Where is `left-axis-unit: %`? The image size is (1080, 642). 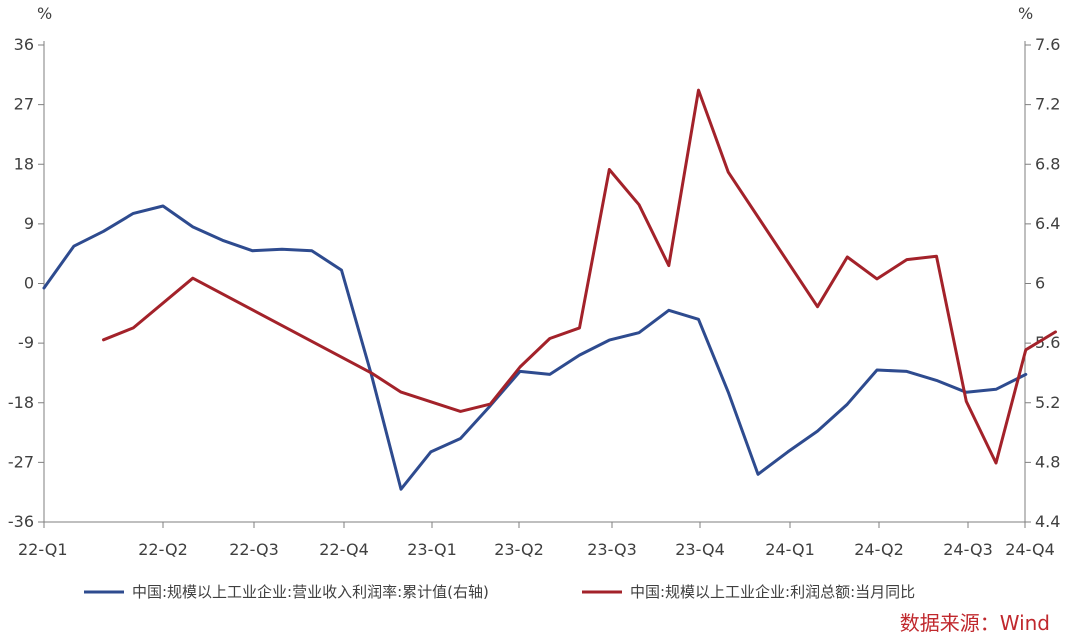
left-axis-unit: % is located at coordinates (44, 13).